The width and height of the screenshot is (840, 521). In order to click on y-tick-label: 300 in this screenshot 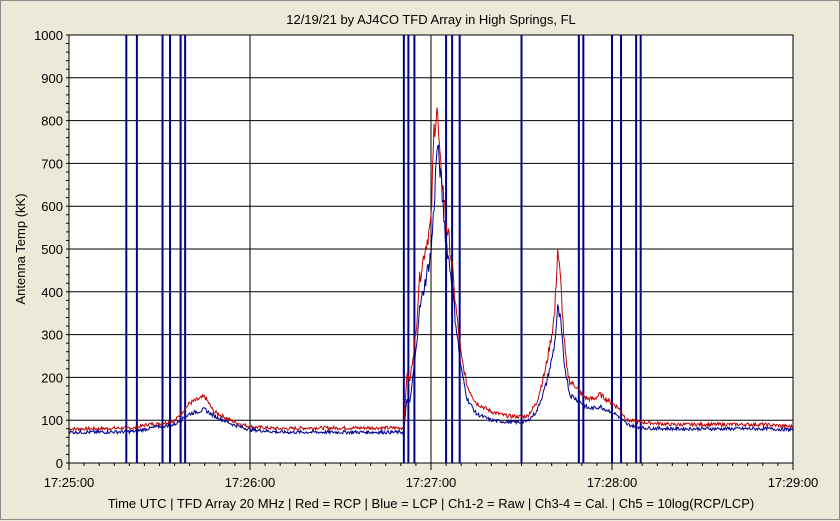, I will do `click(52, 335)`.